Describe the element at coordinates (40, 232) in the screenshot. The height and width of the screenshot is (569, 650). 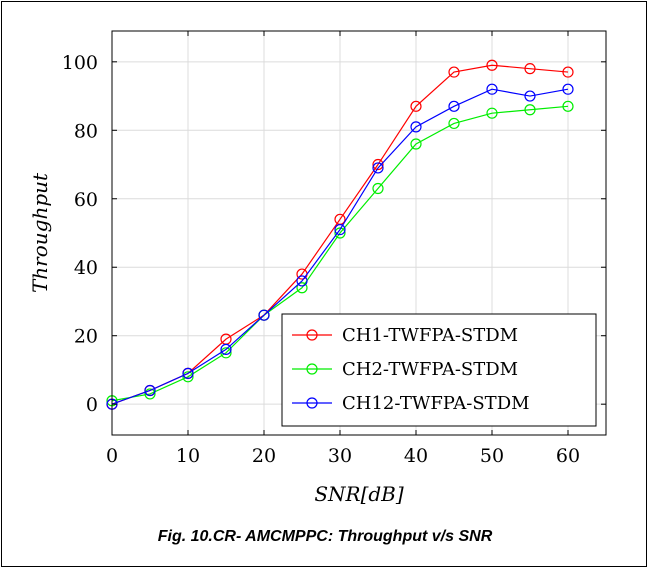
I see `y-axis-label: Throughput` at that location.